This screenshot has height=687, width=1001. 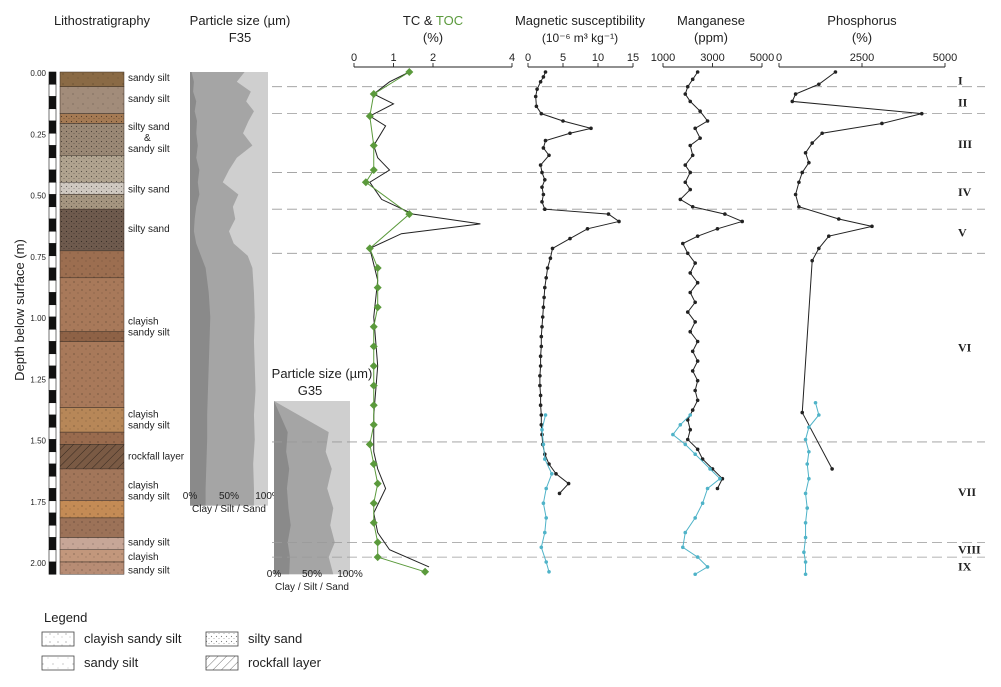 What do you see at coordinates (156, 457) in the screenshot?
I see `lith-side-label-line: rockfall layer` at bounding box center [156, 457].